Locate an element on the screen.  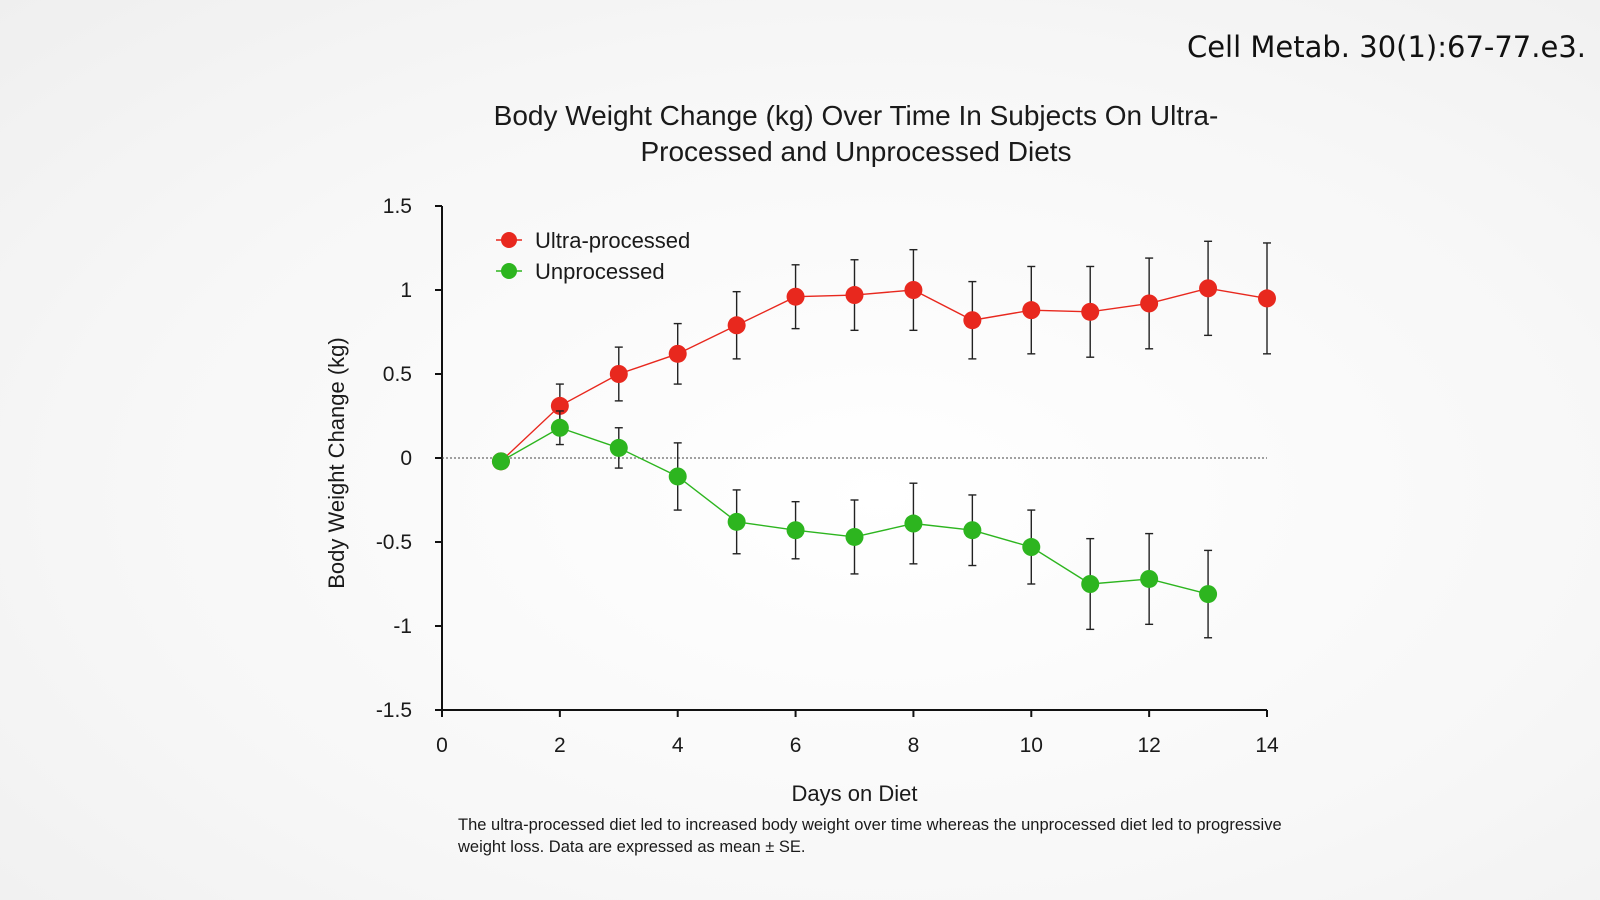
citation-text: Cell Metab. 30(1):67-77.e3. is located at coordinates (1386, 47).